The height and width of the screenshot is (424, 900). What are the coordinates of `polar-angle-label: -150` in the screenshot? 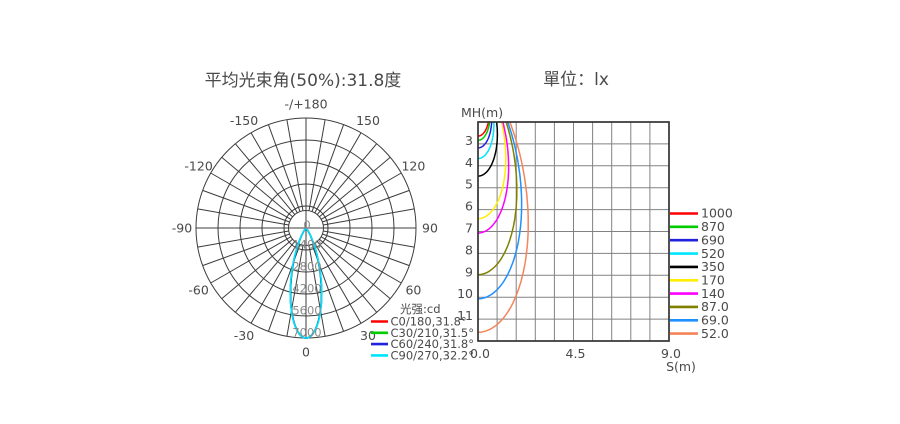 It's located at (244, 120).